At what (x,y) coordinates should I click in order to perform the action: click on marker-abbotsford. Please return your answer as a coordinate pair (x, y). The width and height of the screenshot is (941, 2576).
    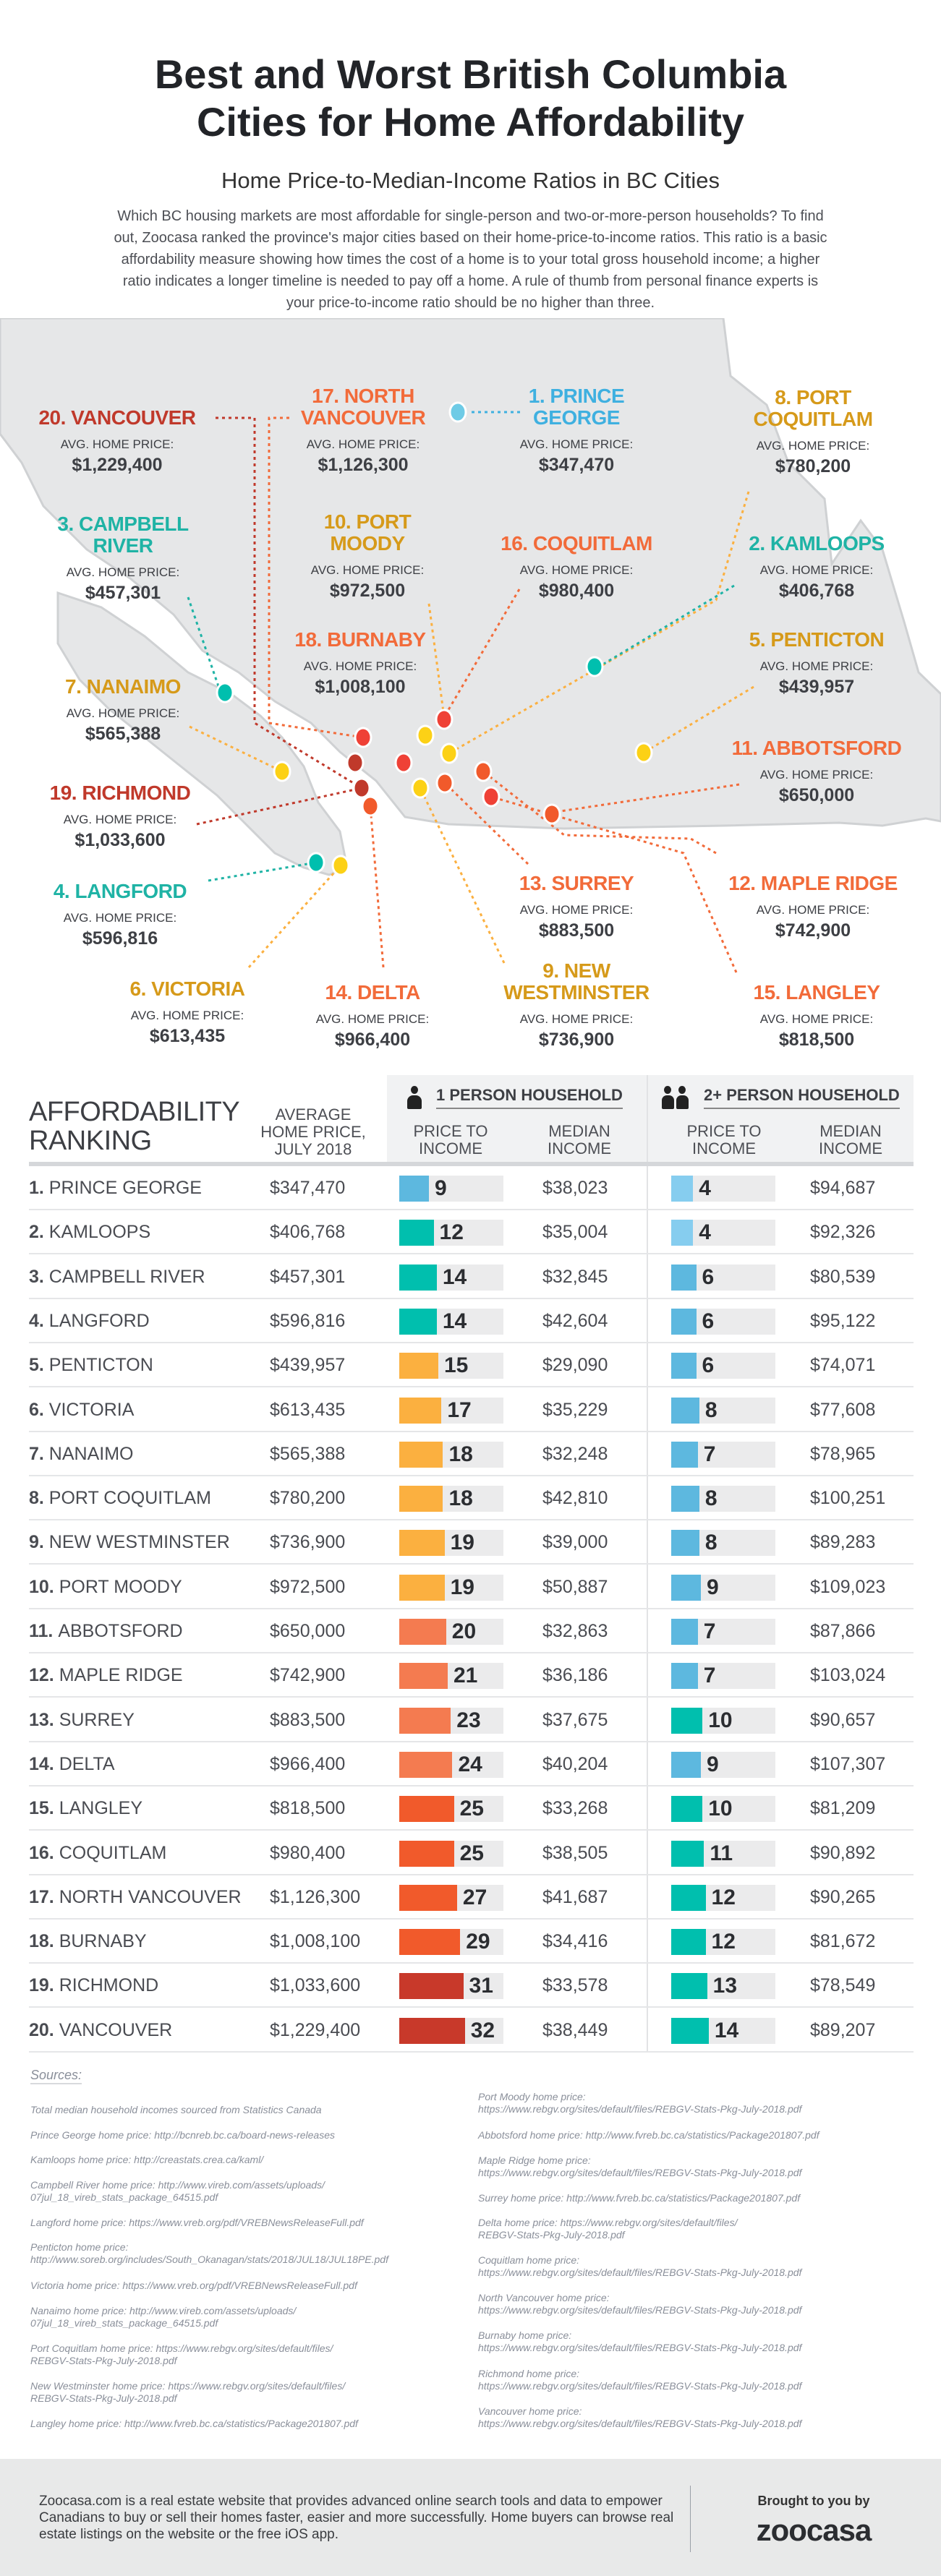
    Looking at the image, I should click on (551, 814).